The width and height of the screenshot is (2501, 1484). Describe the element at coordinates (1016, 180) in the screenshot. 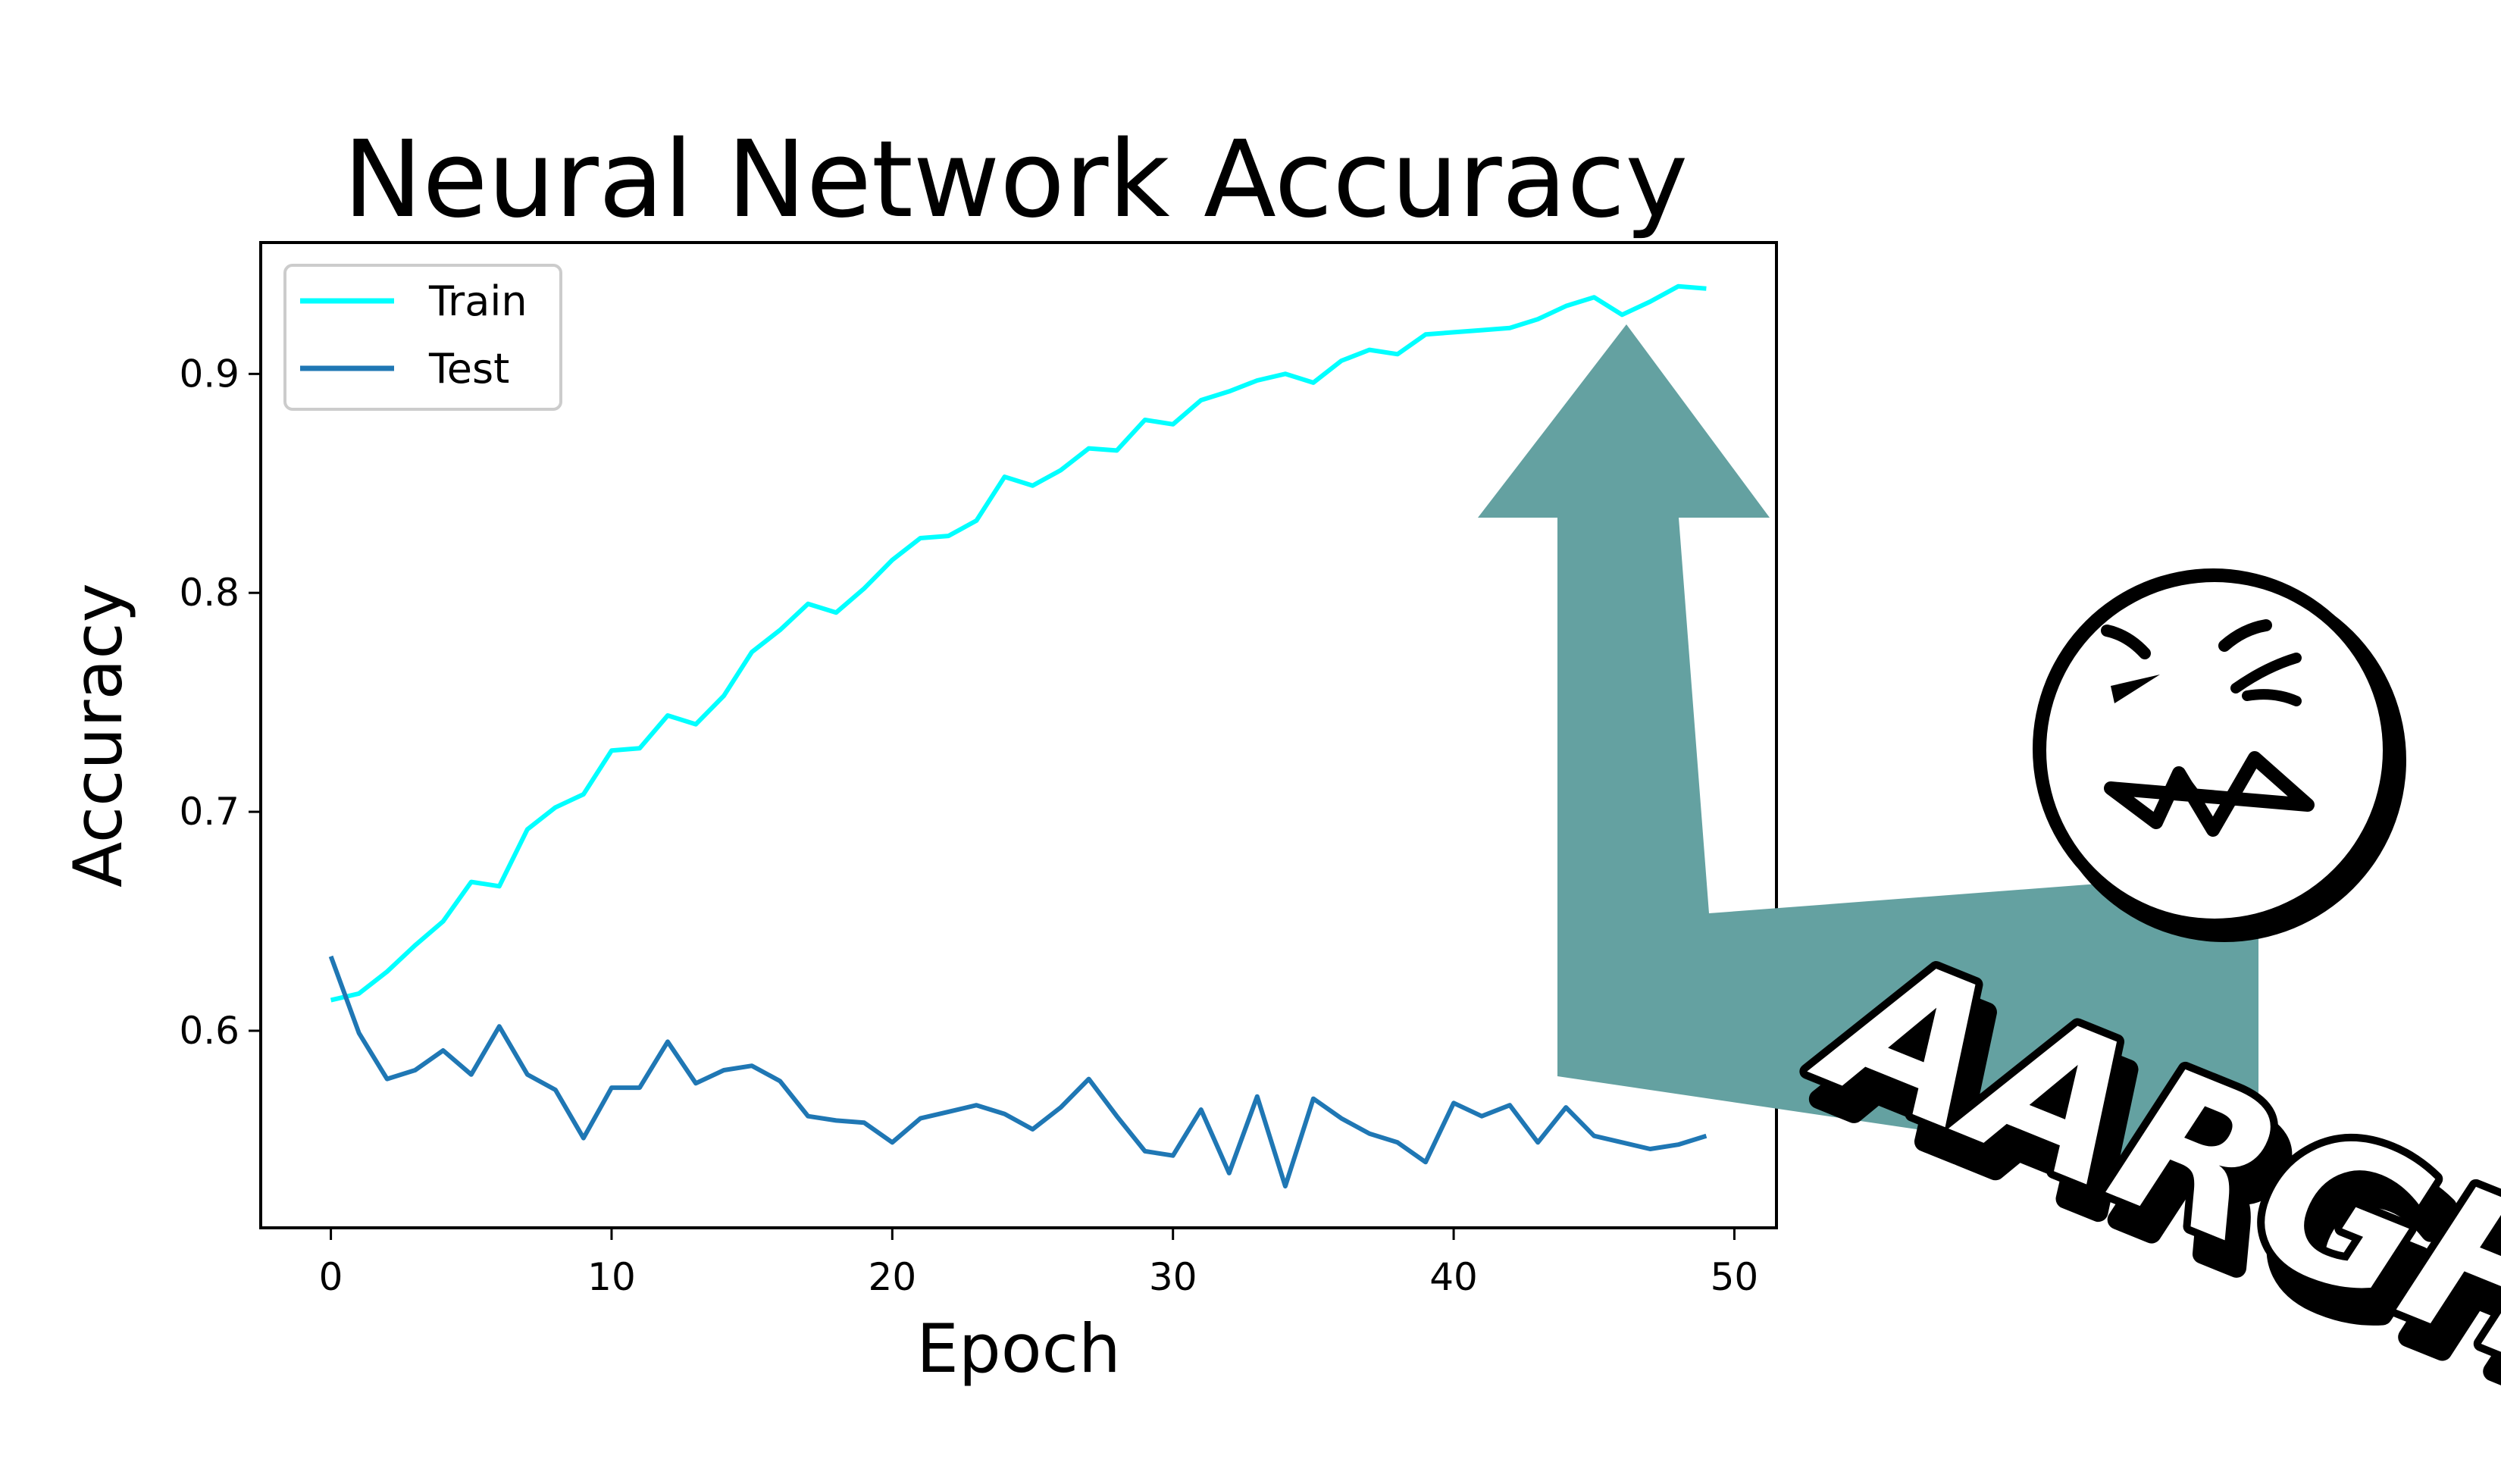

I see `chart-title: Neural Network Accuracy` at that location.